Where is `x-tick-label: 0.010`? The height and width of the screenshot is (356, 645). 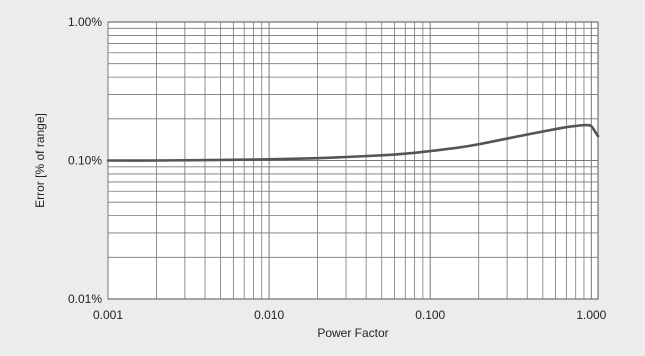 x-tick-label: 0.010 is located at coordinates (269, 315).